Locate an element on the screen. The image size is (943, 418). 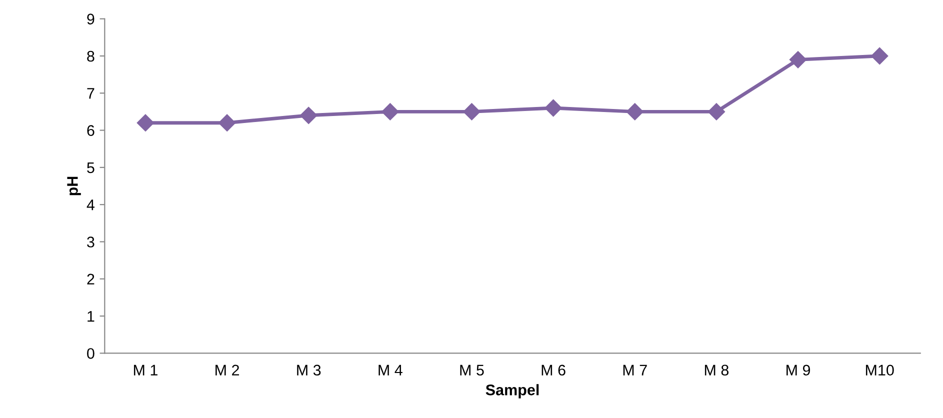
x-tick-label: M10 is located at coordinates (880, 370).